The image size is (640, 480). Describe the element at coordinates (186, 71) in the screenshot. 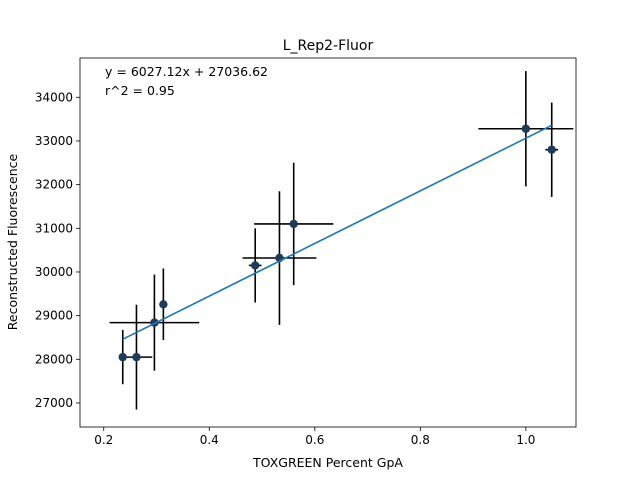

I see `annotation-equation: y = 6027.12x + 27036.62` at that location.